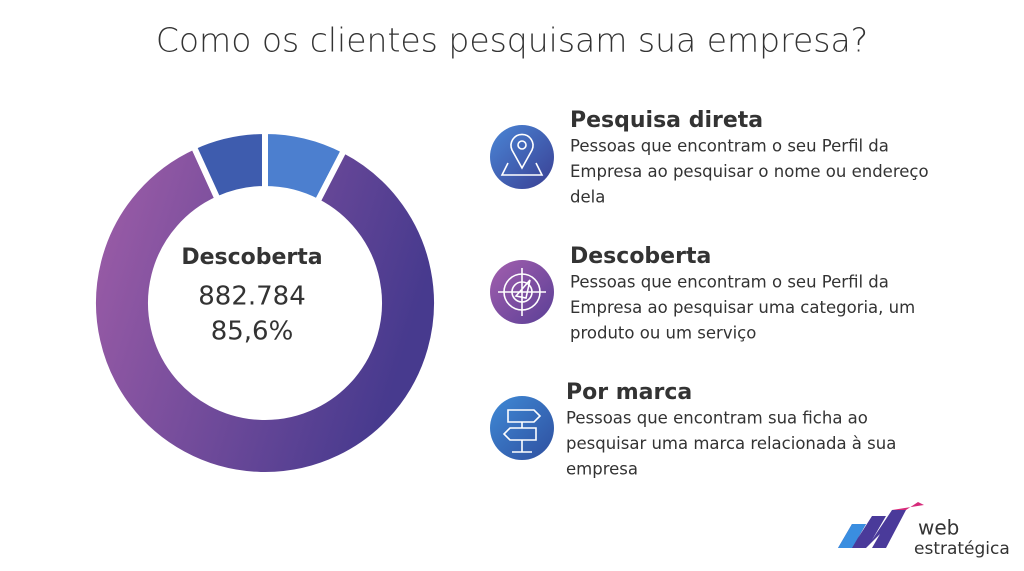 The height and width of the screenshot is (571, 1024). What do you see at coordinates (602, 469) in the screenshot?
I see `legend-description: empresa` at bounding box center [602, 469].